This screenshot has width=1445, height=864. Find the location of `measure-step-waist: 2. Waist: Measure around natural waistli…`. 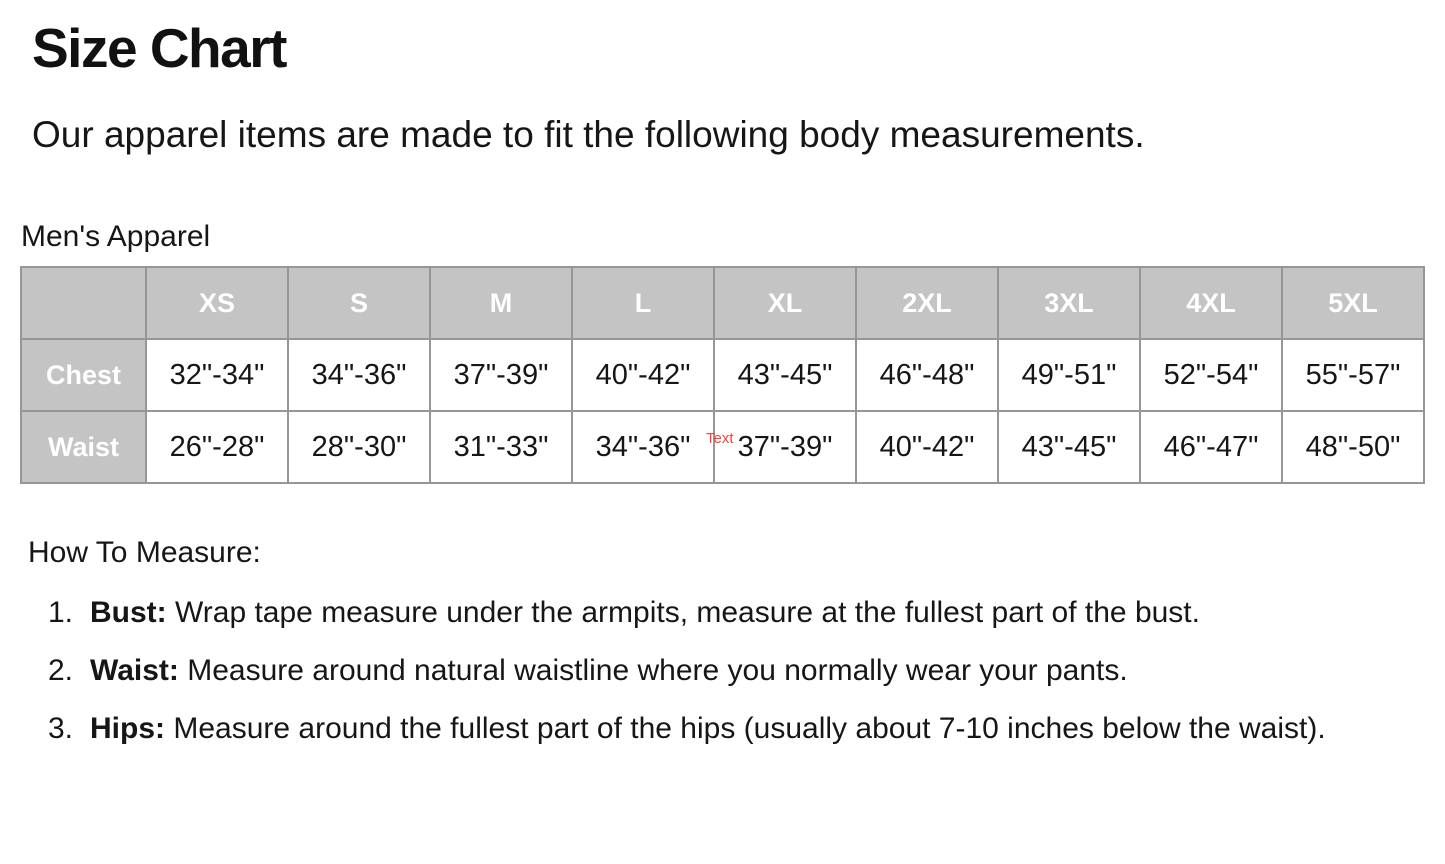

measure-step-waist: 2. Waist: Measure around natural waistli… is located at coordinates (746, 671).